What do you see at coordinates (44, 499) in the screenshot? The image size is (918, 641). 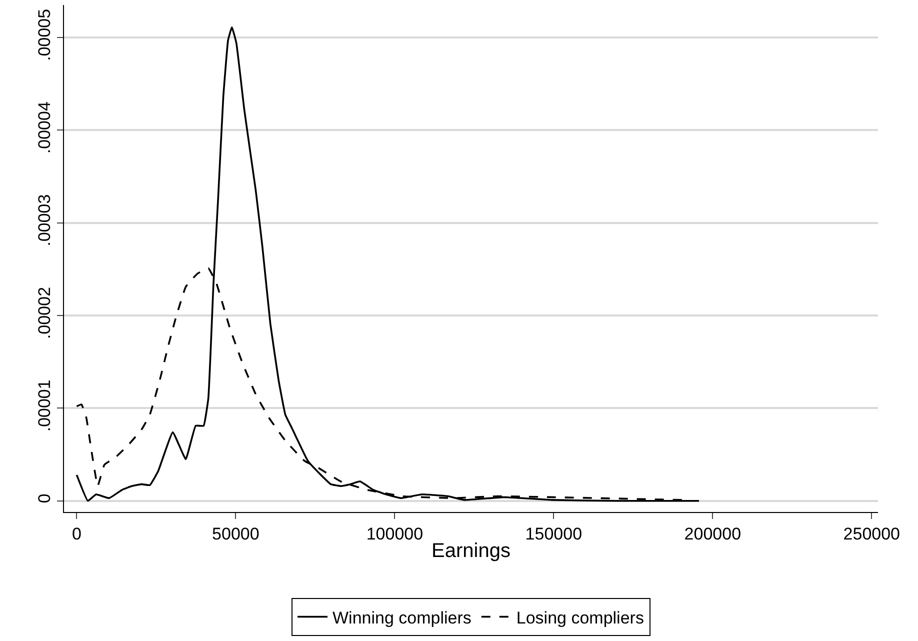 I see `y-tick-label: 0` at bounding box center [44, 499].